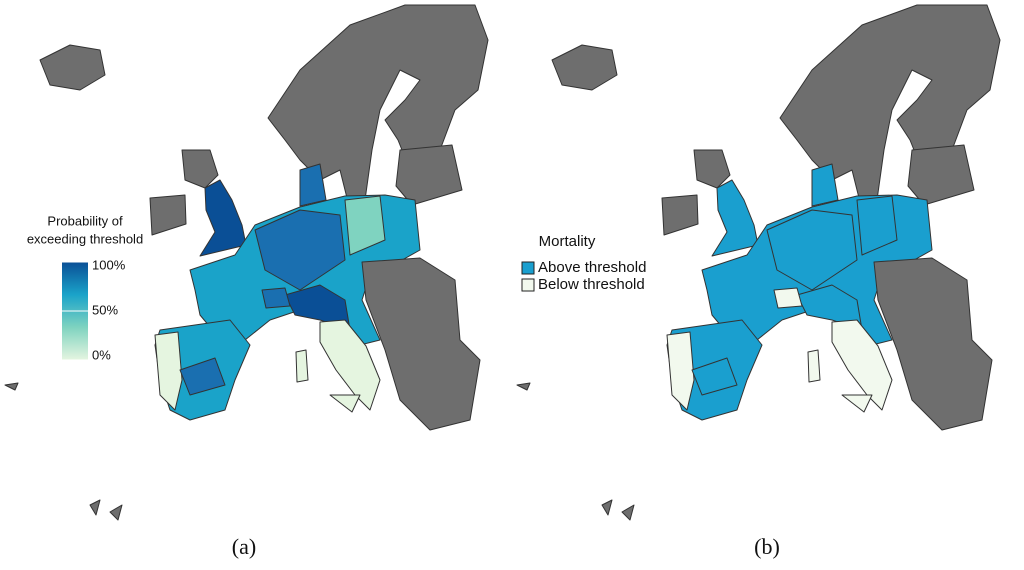  What do you see at coordinates (109, 264) in the screenshot?
I see `colorbar-label: 100%` at bounding box center [109, 264].